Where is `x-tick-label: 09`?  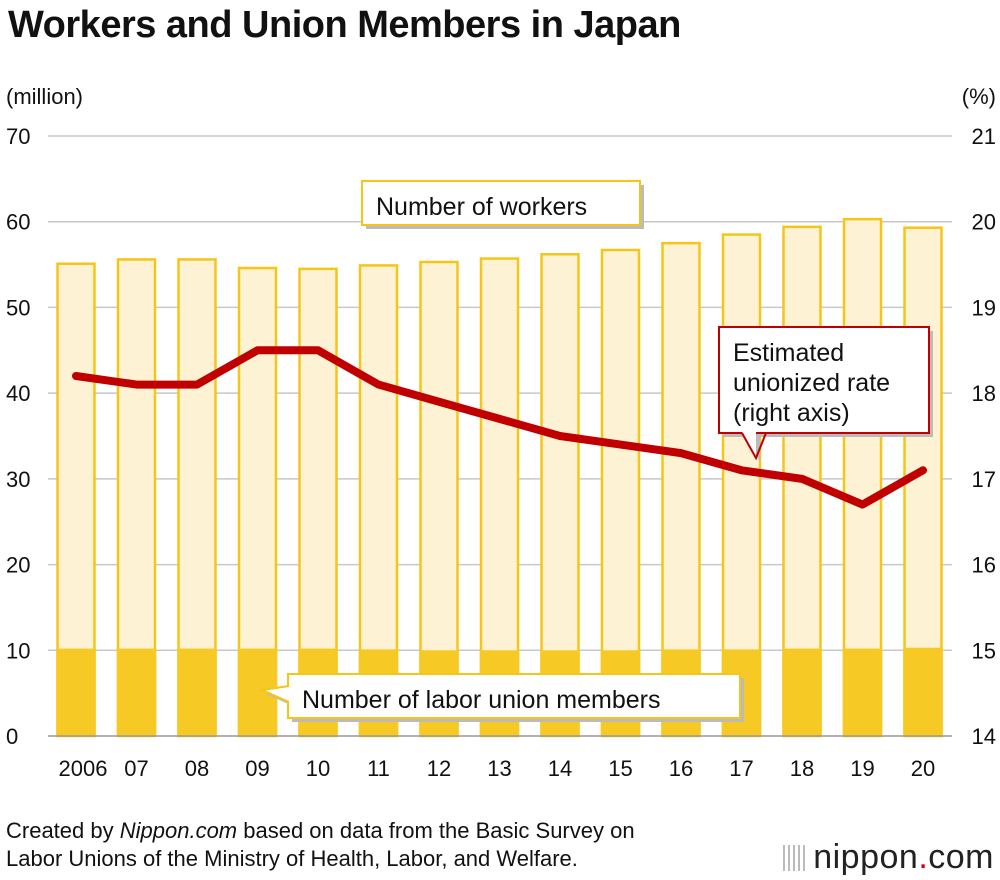 x-tick-label: 09 is located at coordinates (257, 768).